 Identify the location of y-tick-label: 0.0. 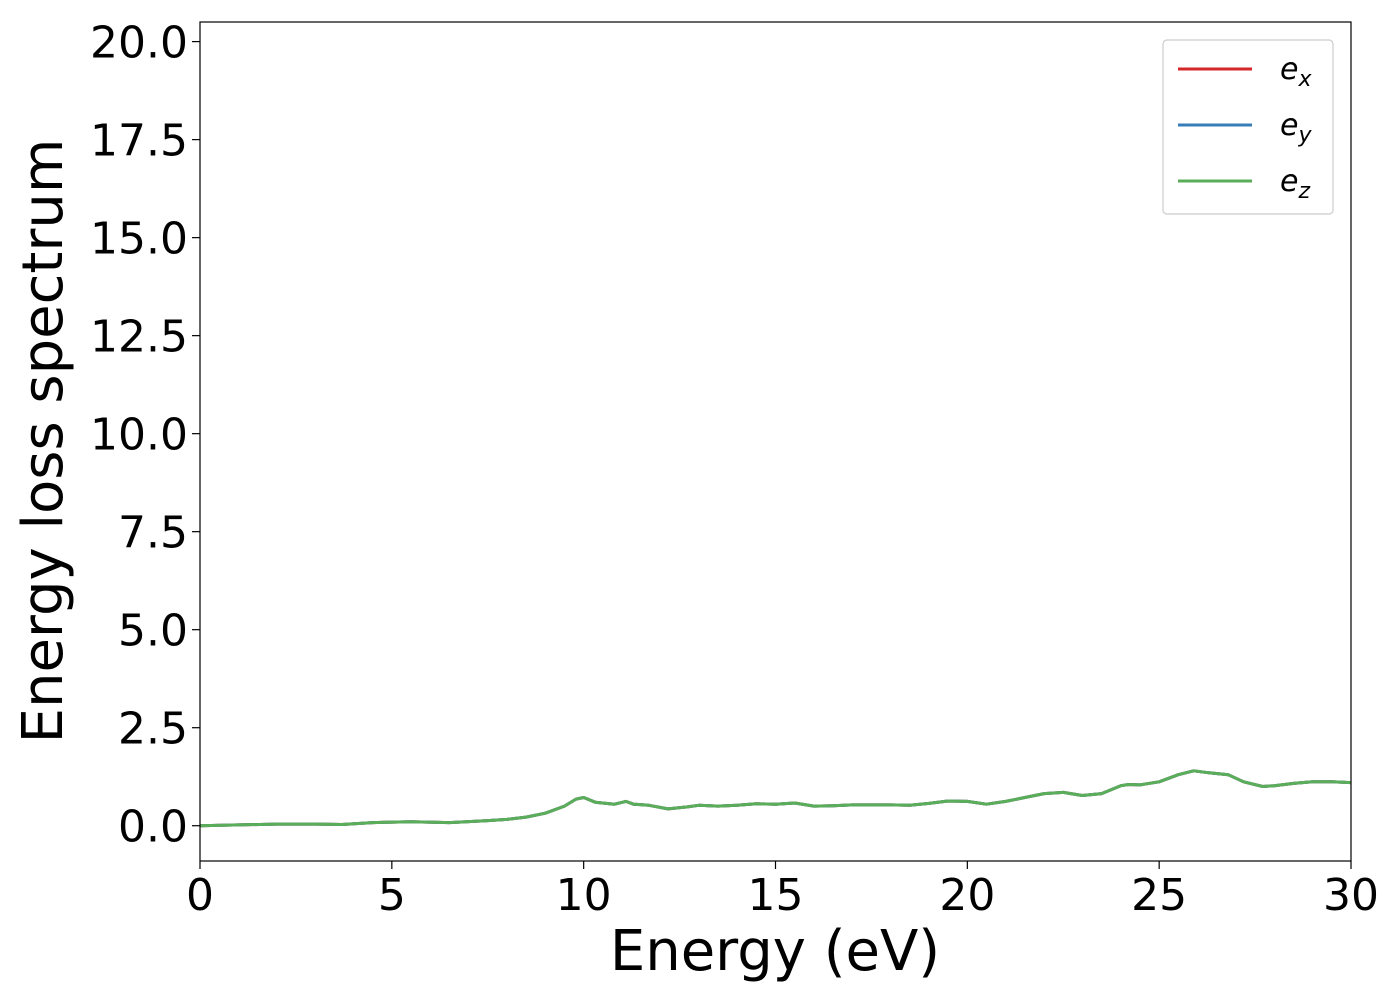
(153, 827).